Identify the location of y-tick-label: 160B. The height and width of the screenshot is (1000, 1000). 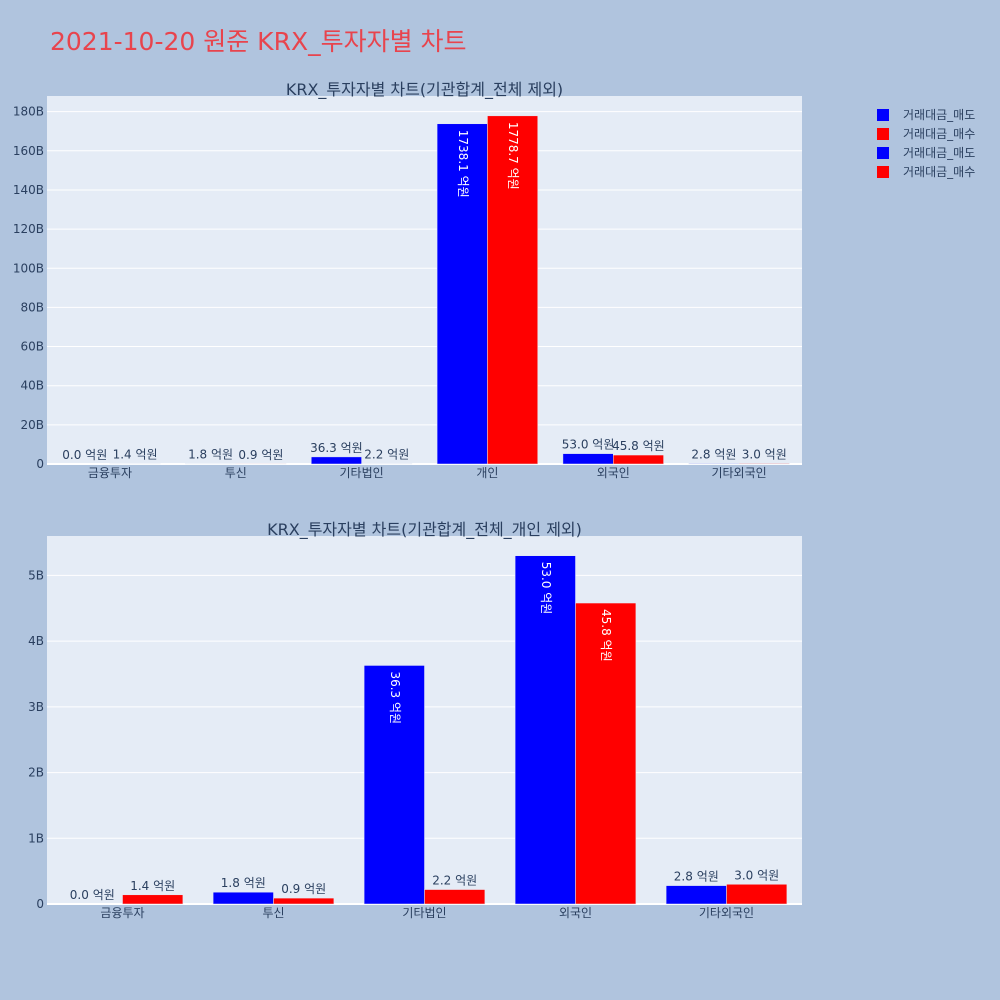
(28, 151).